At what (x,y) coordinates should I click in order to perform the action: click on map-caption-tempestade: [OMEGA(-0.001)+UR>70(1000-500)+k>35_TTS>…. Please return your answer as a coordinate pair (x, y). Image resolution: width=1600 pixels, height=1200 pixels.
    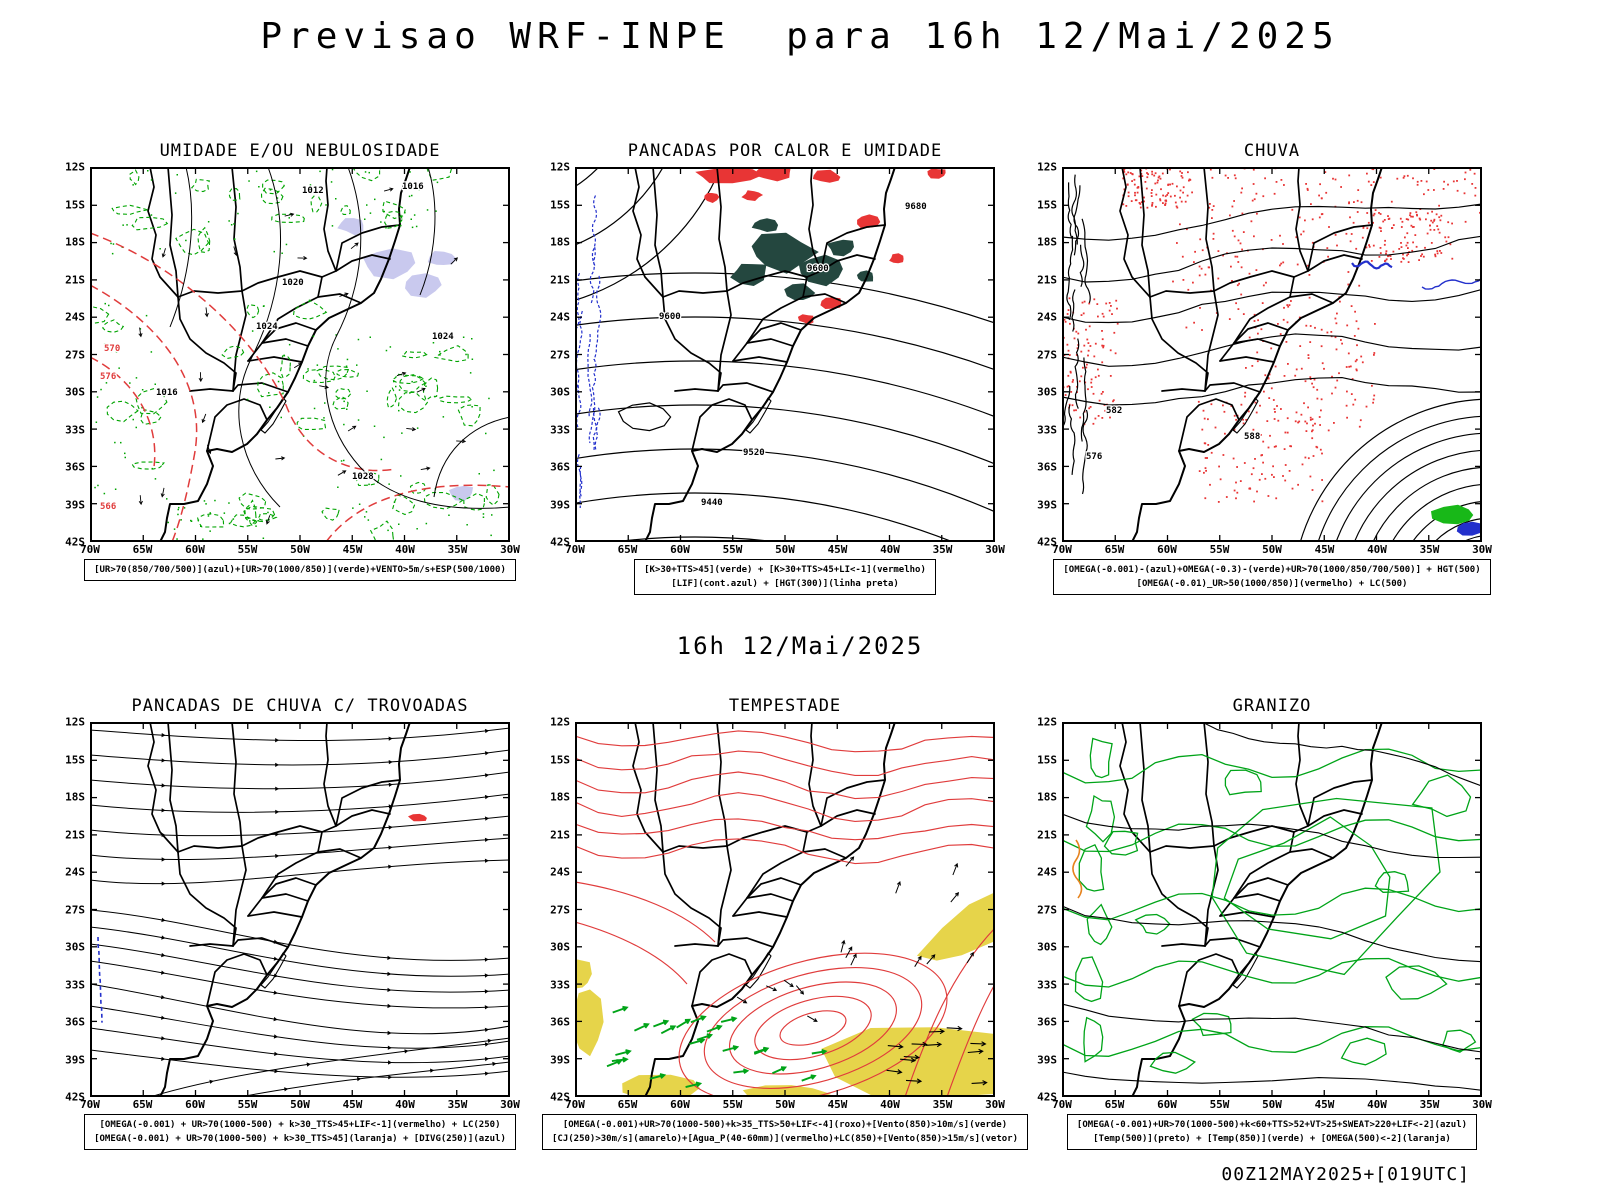
    Looking at the image, I should click on (785, 1132).